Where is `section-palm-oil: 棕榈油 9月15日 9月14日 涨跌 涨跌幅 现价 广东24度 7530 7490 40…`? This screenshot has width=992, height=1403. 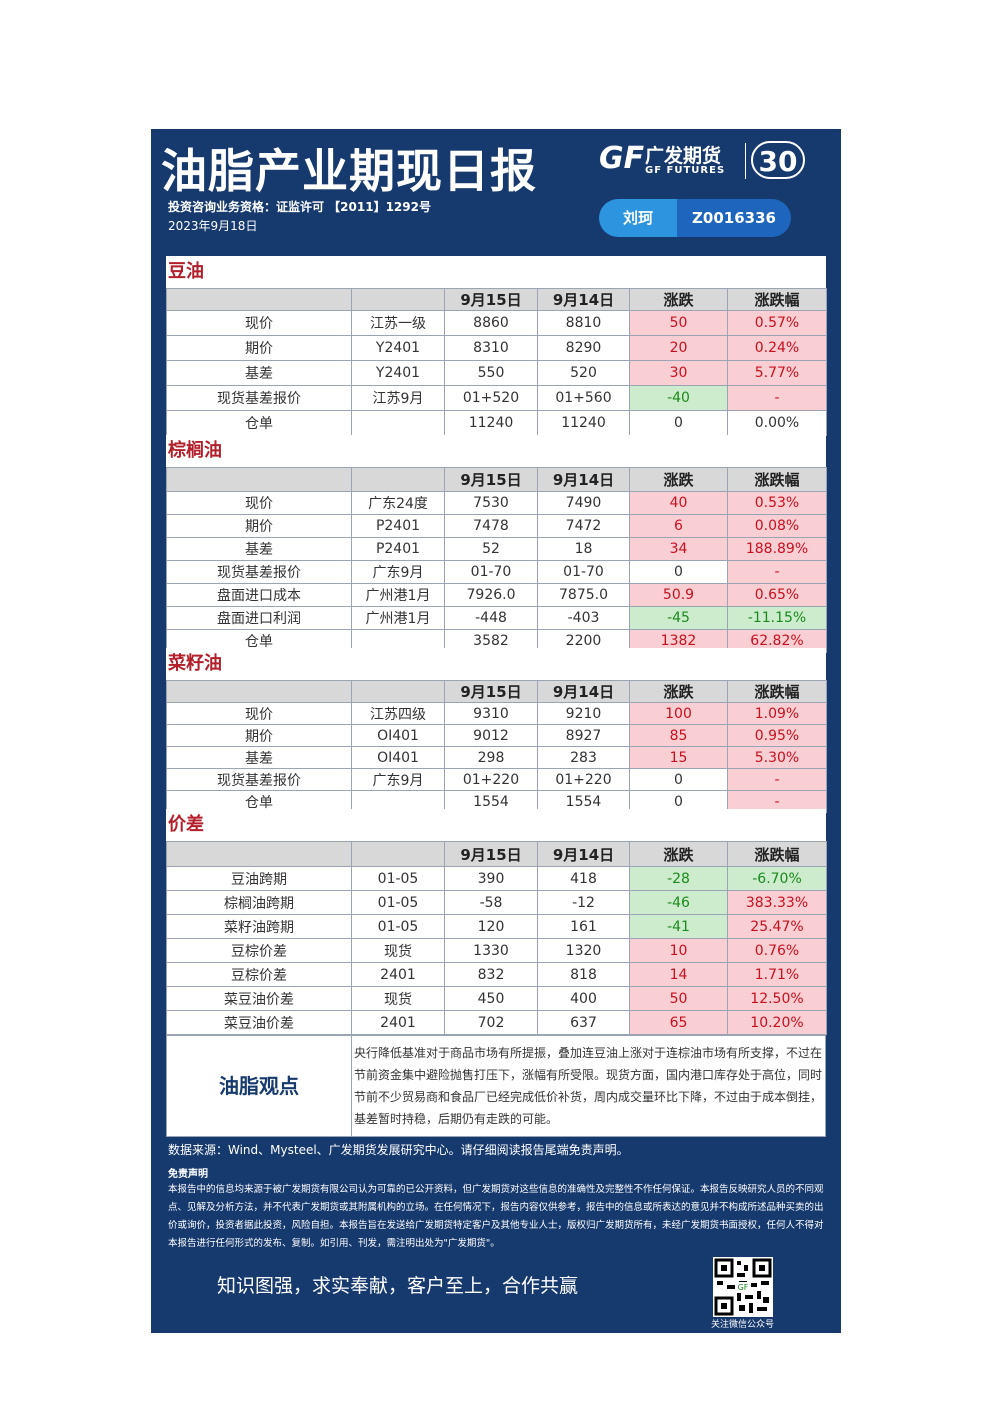 section-palm-oil: 棕榈油 9月15日 9月14日 涨跌 涨跌幅 现价 广东24度 7530 7490 40… is located at coordinates (496, 544).